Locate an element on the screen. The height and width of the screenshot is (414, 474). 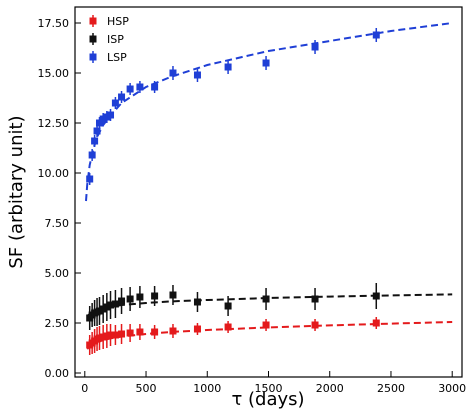
x-tick-label: 3000 is located at coordinates (452, 388).